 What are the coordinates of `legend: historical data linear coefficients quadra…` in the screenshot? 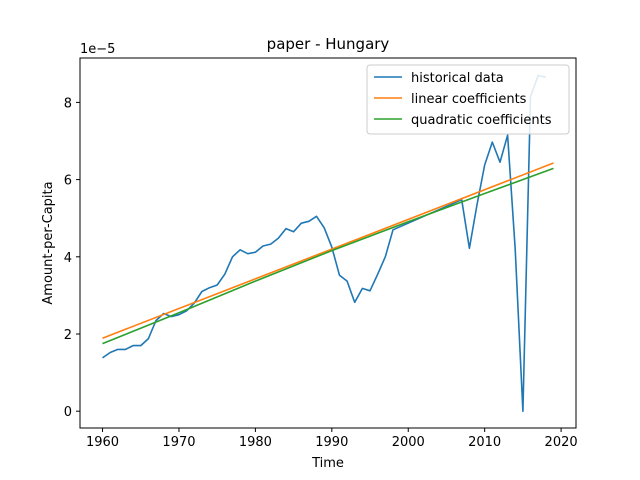 It's located at (468, 99).